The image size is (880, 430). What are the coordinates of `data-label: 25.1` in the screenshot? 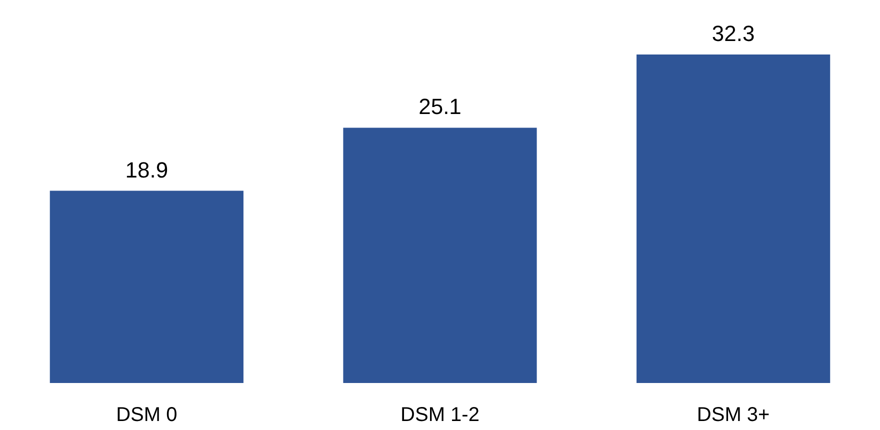 It's located at (440, 107).